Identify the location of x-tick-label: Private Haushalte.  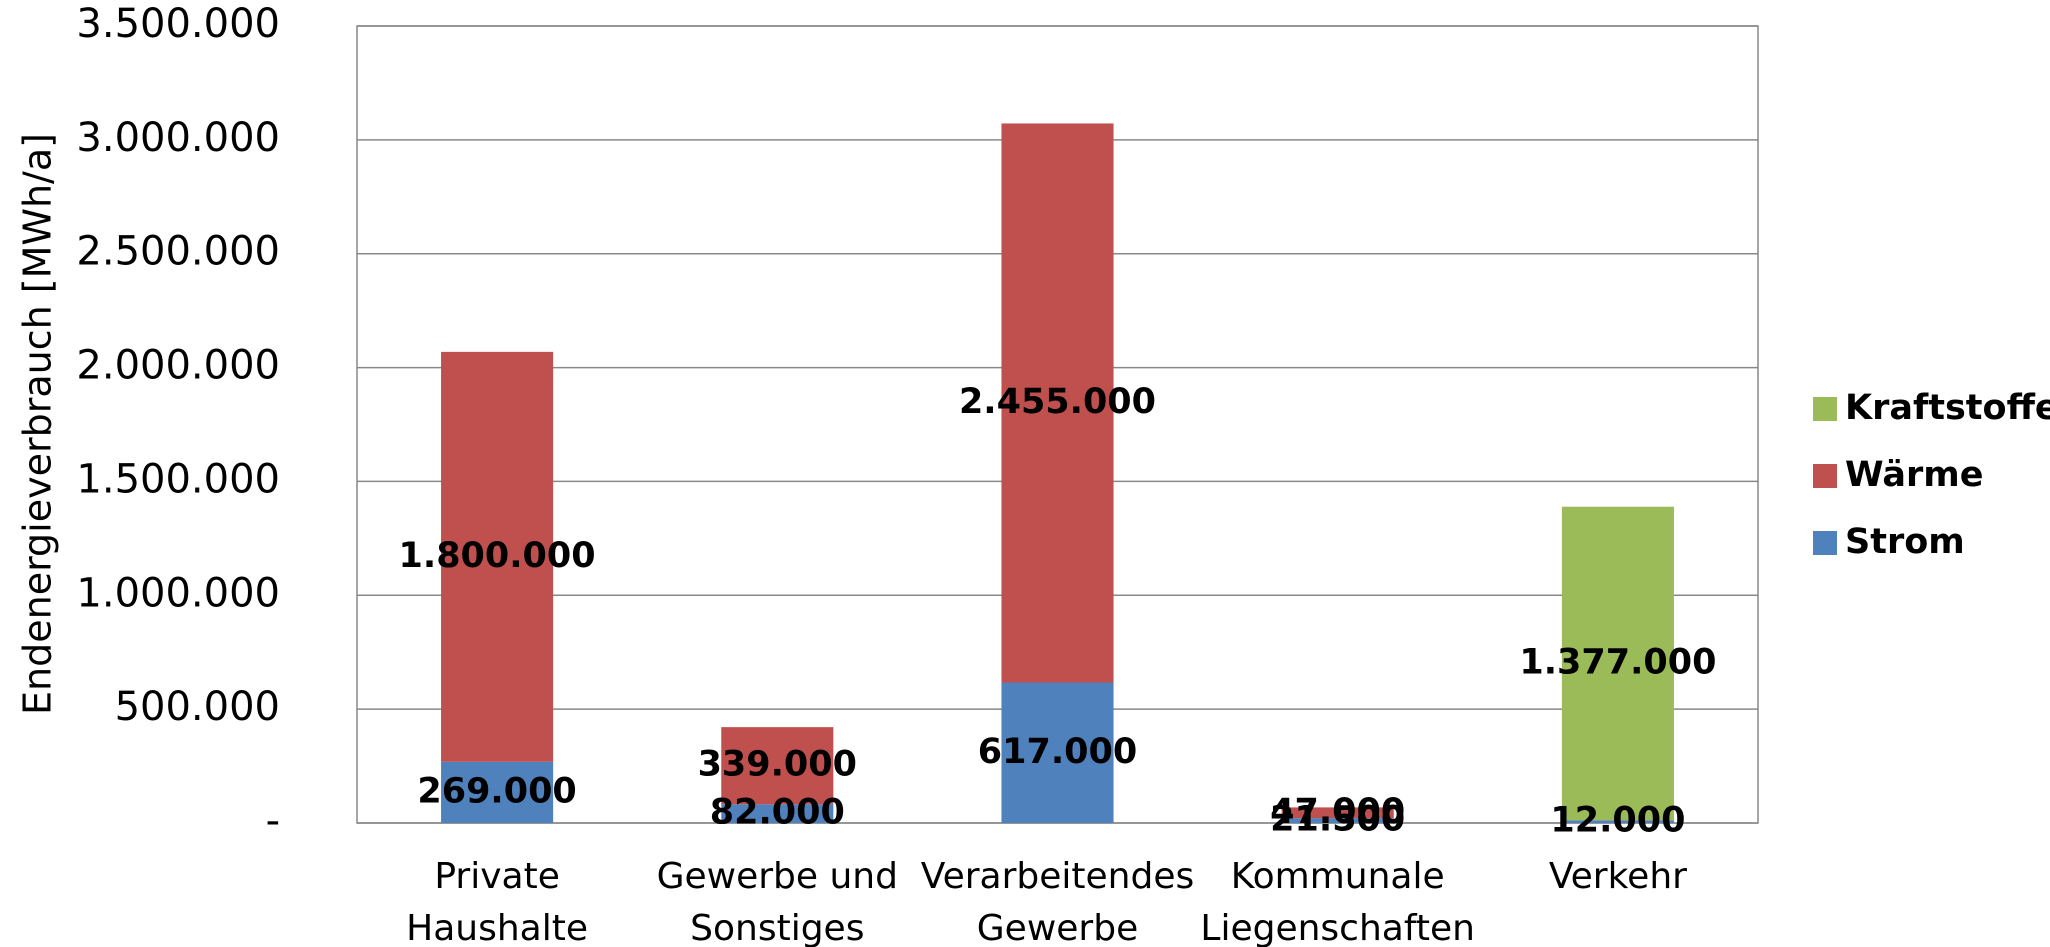
(497, 901).